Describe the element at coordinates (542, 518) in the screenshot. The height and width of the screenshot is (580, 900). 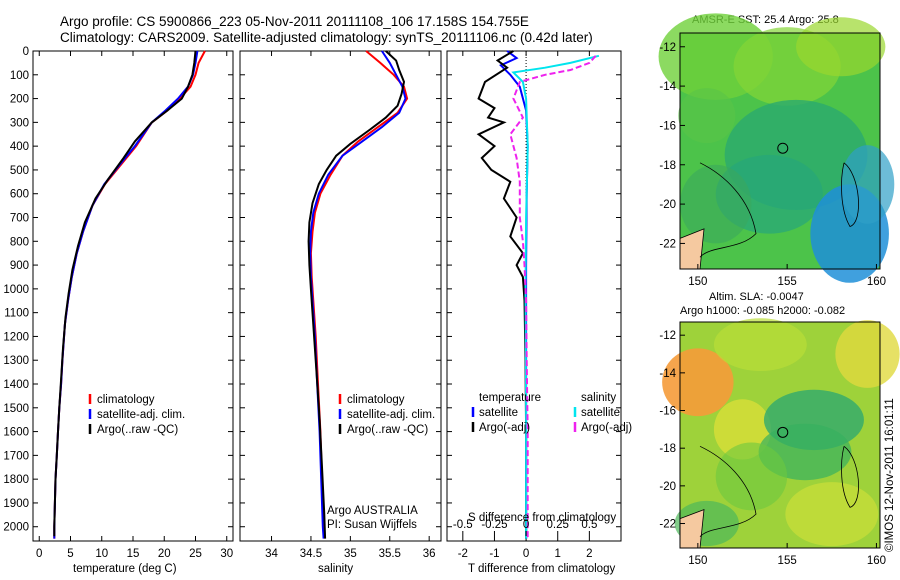
I see `s-difference-label: S difference from climatology` at that location.